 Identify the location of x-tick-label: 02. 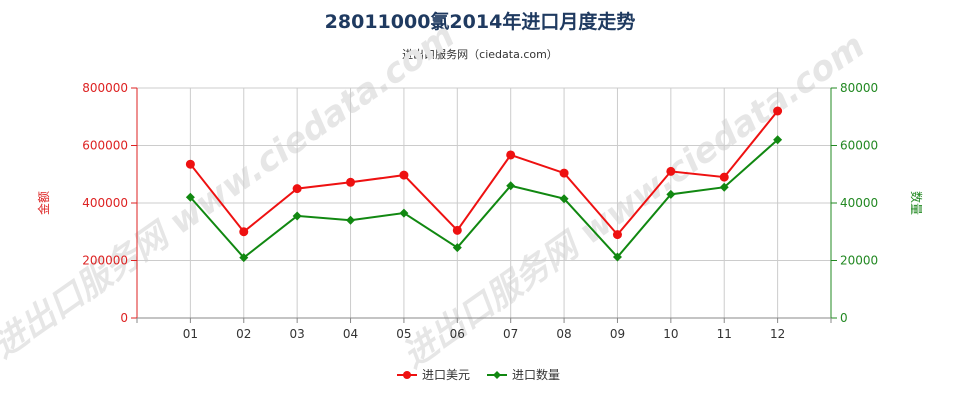
(243, 334).